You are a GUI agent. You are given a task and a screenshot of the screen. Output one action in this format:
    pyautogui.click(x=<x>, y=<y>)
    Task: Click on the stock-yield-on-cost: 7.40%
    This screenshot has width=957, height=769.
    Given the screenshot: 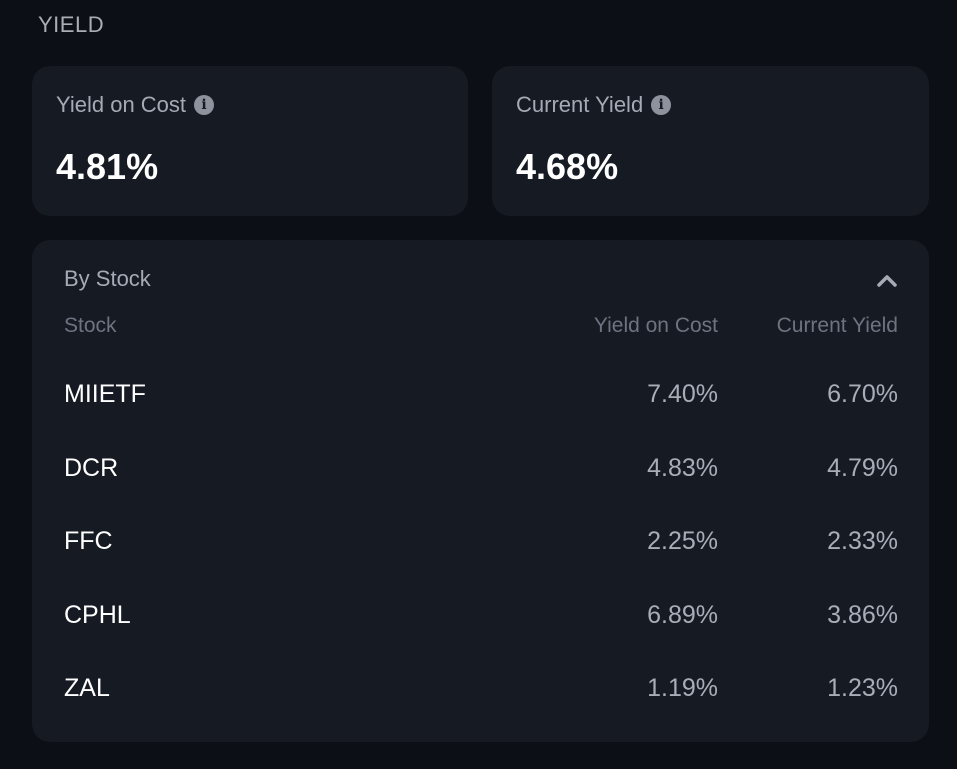 What is the action you would take?
    pyautogui.click(x=682, y=394)
    